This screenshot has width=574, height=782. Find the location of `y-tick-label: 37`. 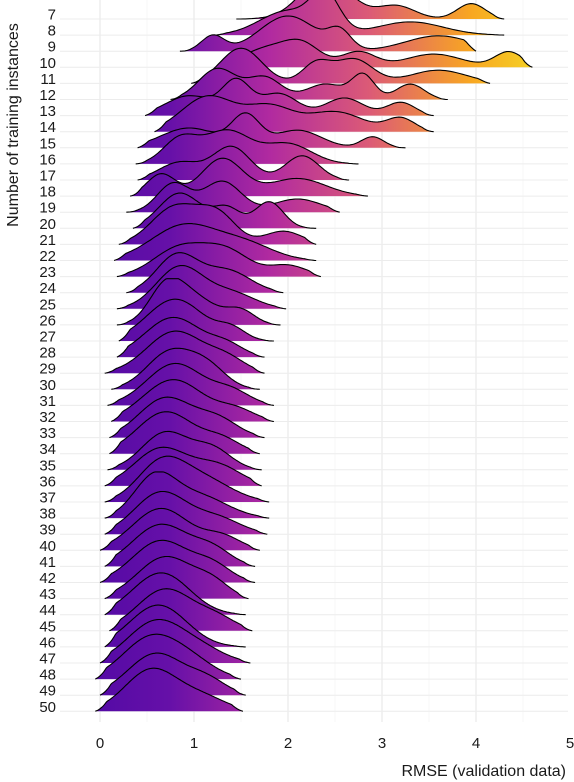

y-tick-label: 37 is located at coordinates (47, 498).